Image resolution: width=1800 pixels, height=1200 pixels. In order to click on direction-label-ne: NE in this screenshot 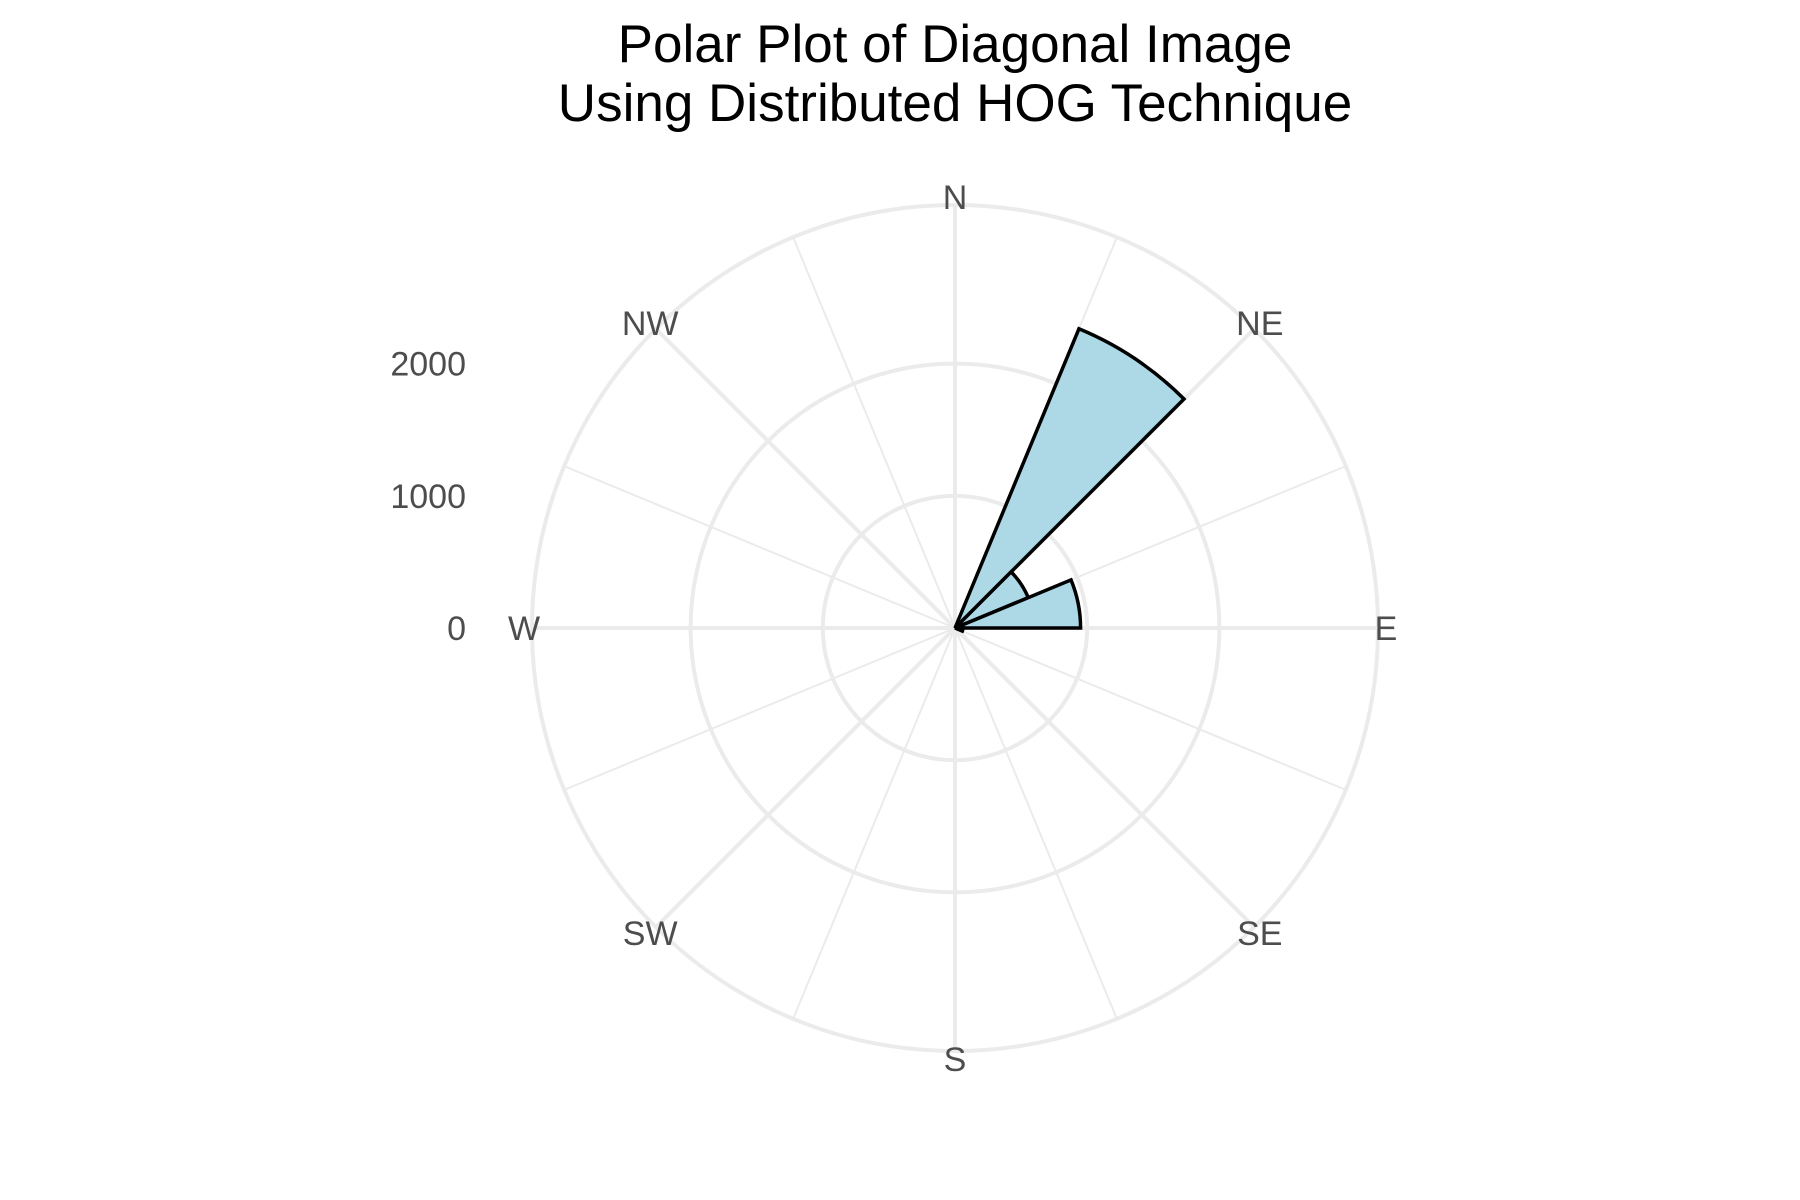, I will do `click(1259, 324)`.